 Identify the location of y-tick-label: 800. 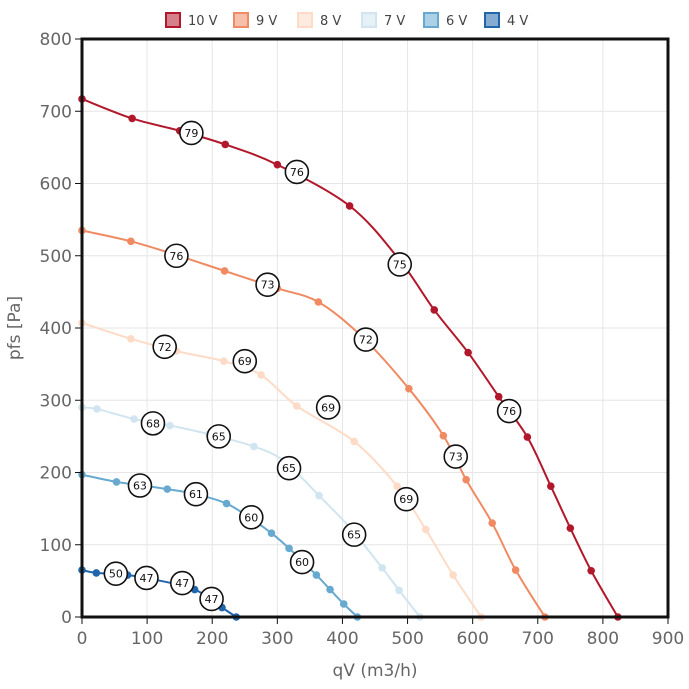
(56, 40).